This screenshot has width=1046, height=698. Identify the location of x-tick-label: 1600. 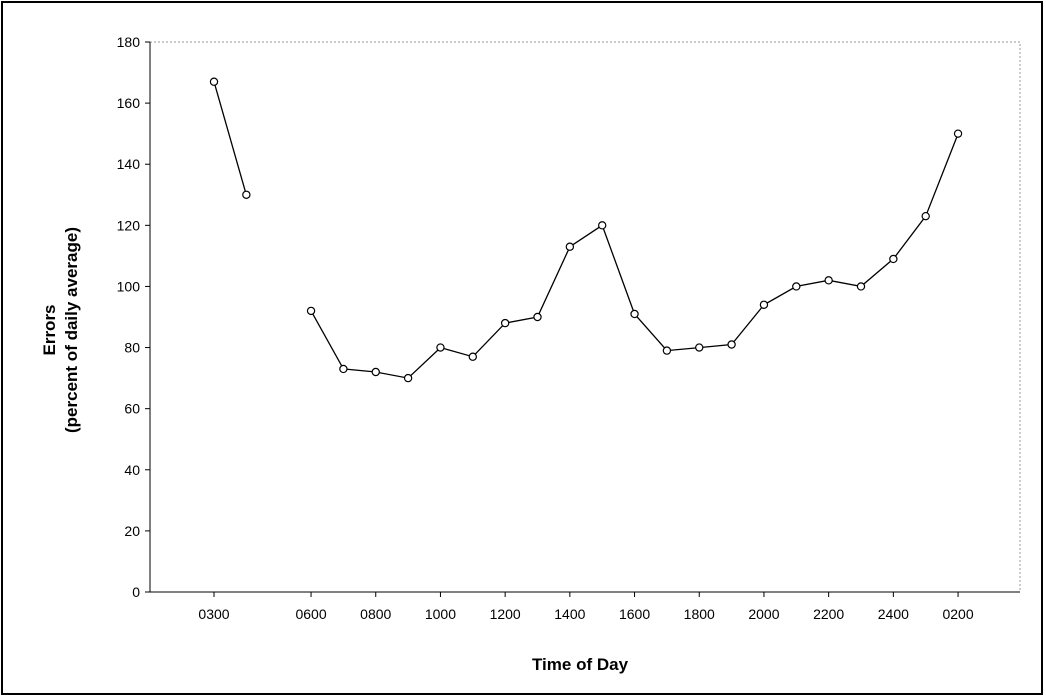
(634, 614).